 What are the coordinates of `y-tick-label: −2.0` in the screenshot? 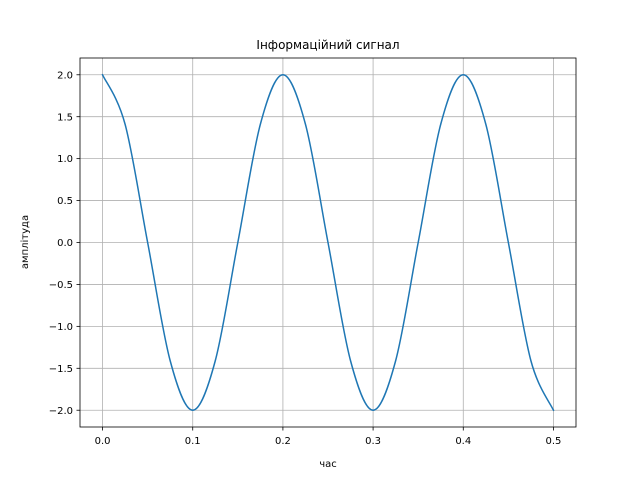 It's located at (61, 411).